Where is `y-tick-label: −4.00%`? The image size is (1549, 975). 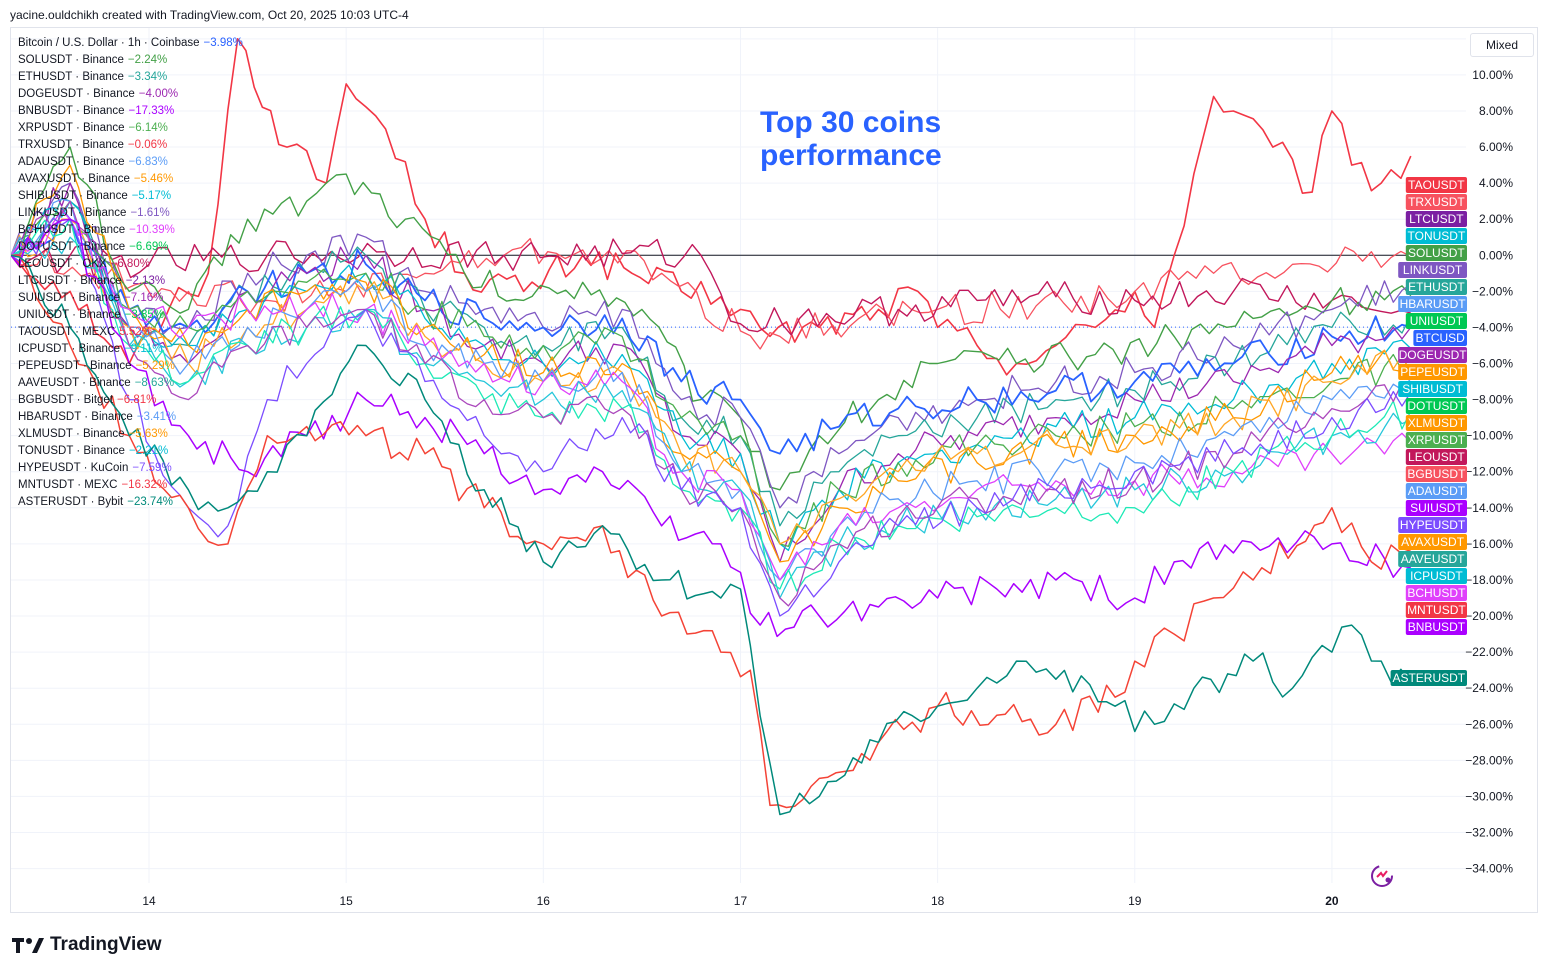
y-tick-label: −4.00% is located at coordinates (1492, 327).